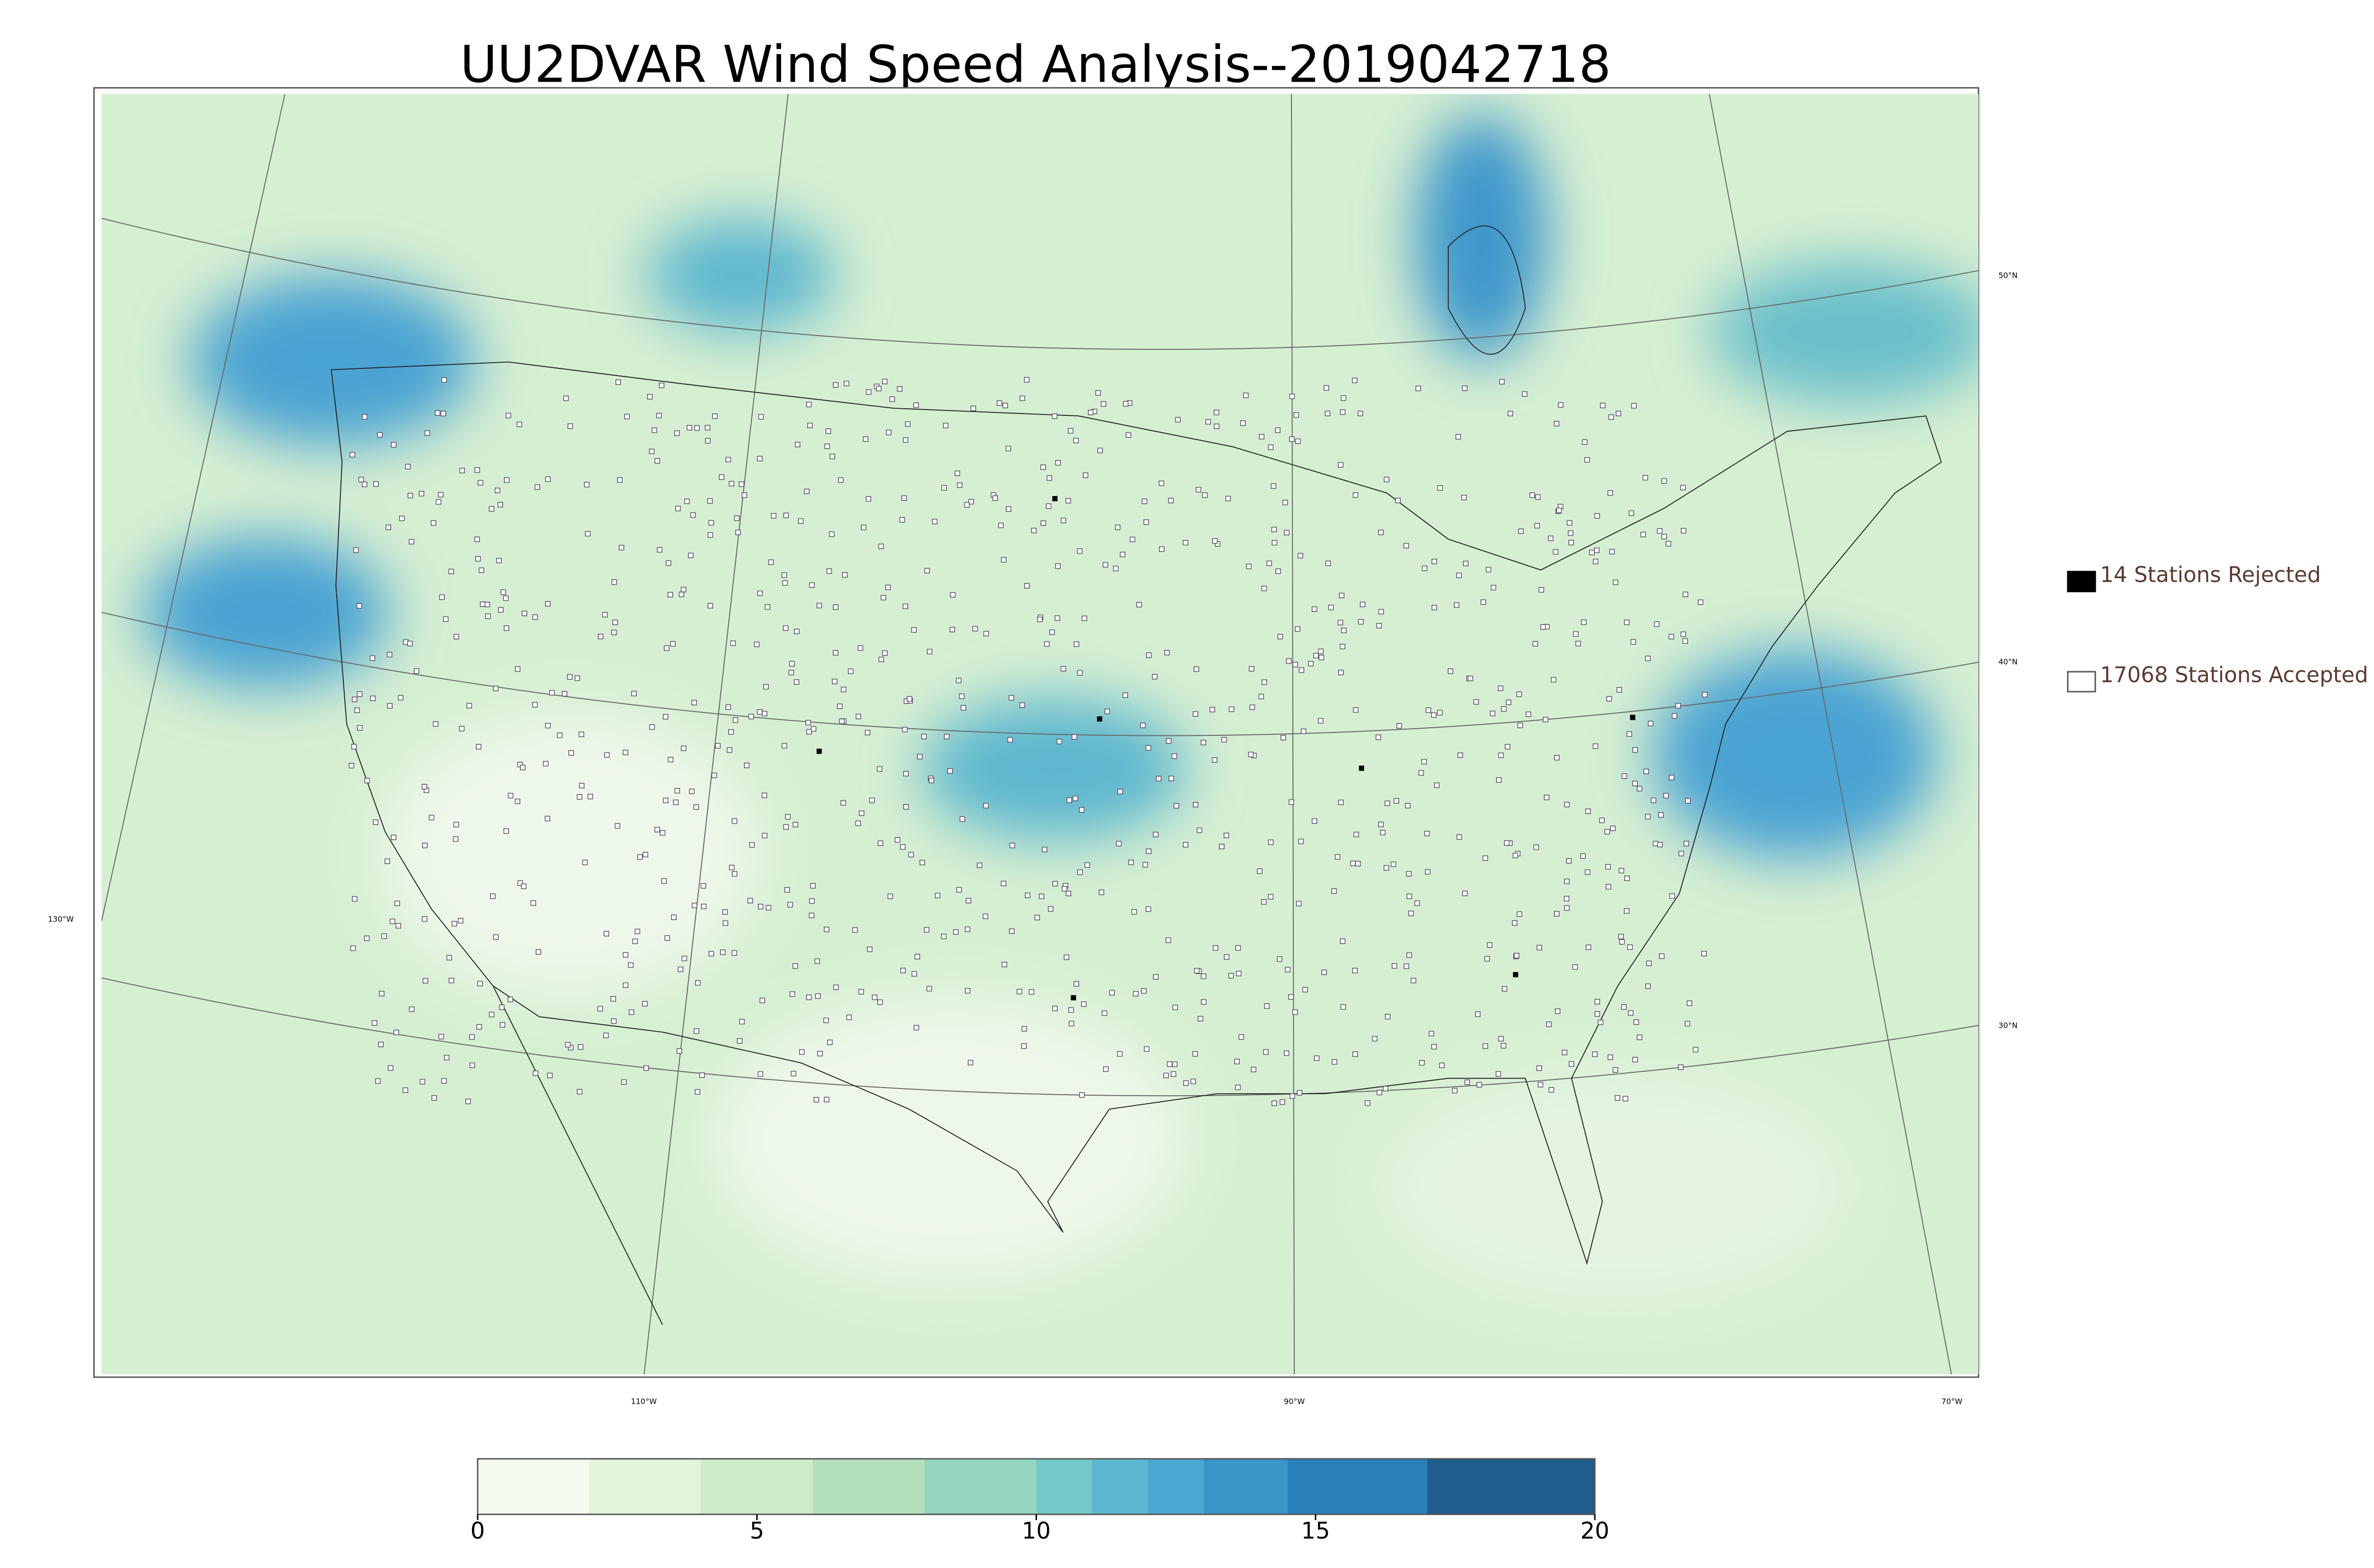 The height and width of the screenshot is (1568, 2374). Describe the element at coordinates (2007, 662) in the screenshot. I see `latitude-label: 40°N` at that location.